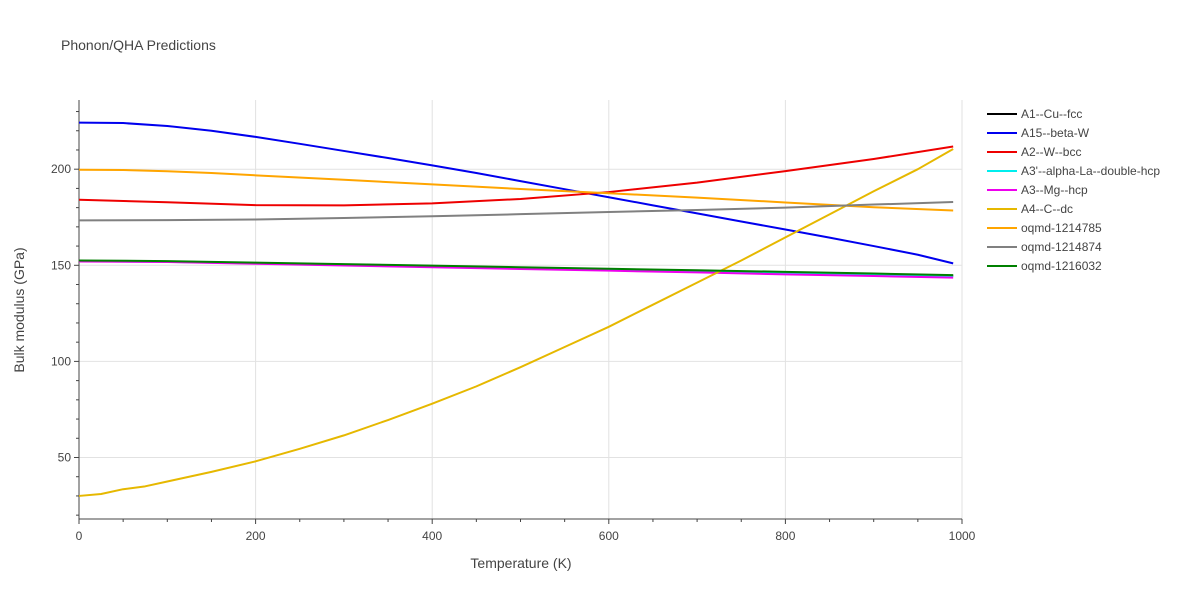 Image resolution: width=1200 pixels, height=600 pixels. Describe the element at coordinates (1061, 266) in the screenshot. I see `legend-label: oqmd-1216032` at that location.